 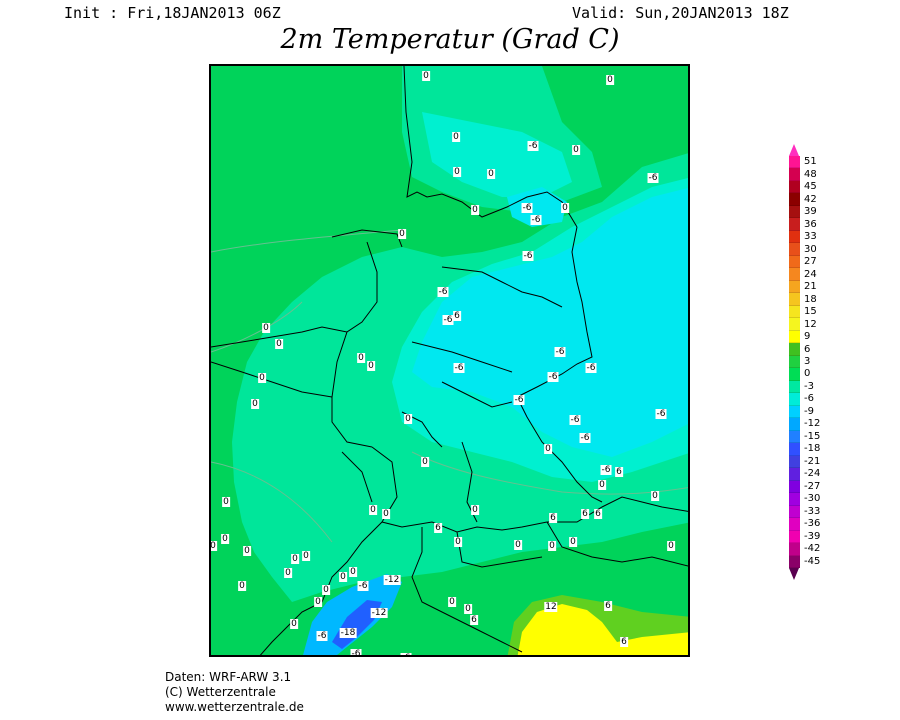 I want to click on scale-tick-label: -18, so click(x=812, y=449).